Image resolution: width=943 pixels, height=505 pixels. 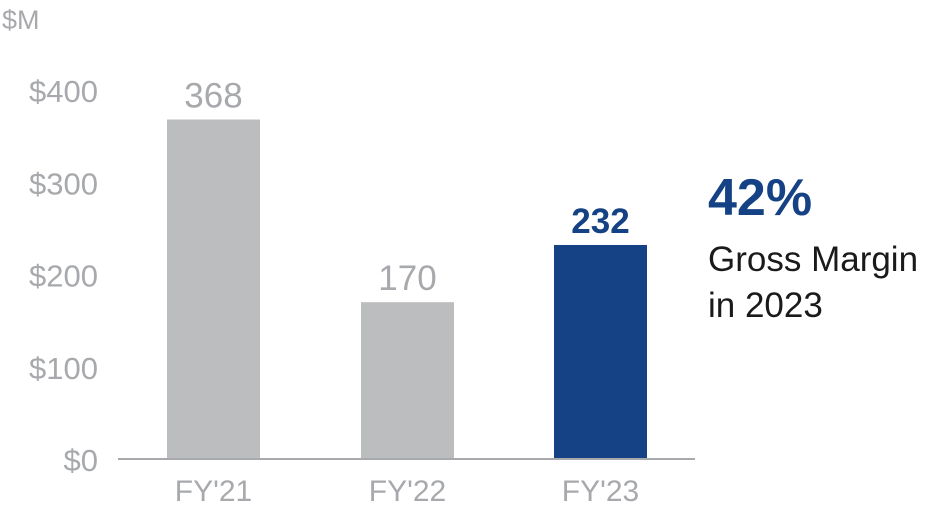 I want to click on y-tick-label: $0, so click(x=81, y=460).